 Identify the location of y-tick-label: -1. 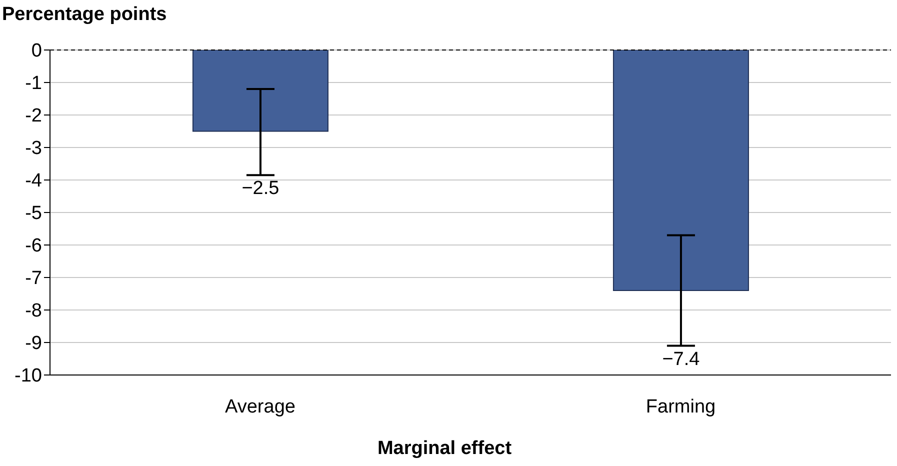
(33, 83).